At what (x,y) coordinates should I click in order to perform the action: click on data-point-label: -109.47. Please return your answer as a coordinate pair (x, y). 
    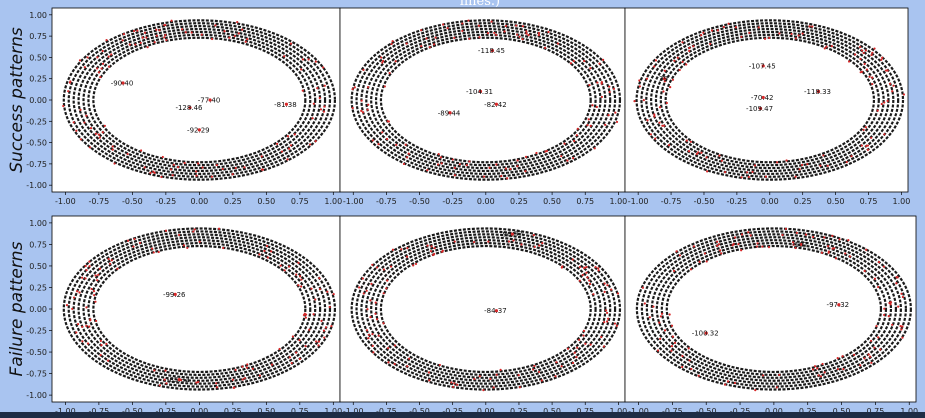
    Looking at the image, I should click on (759, 109).